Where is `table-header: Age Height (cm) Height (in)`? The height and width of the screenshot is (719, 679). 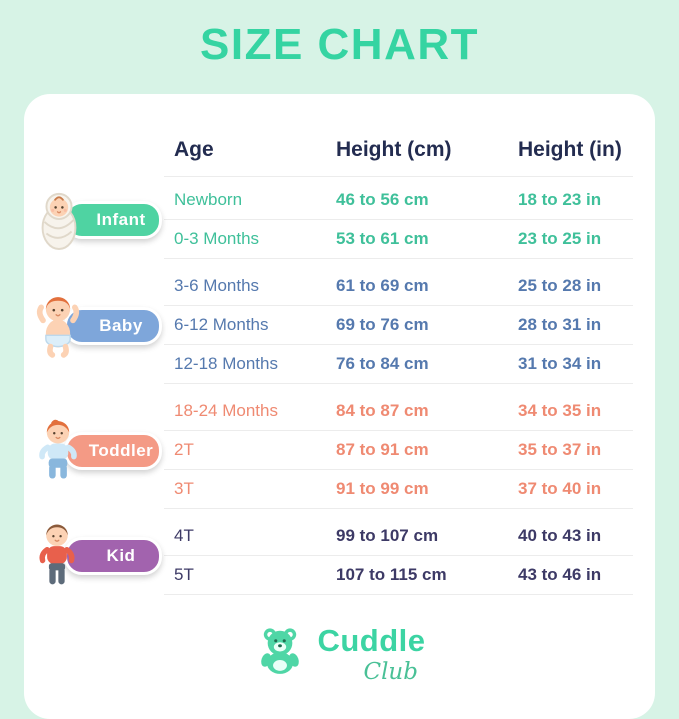 table-header: Age Height (cm) Height (in) is located at coordinates (398, 157).